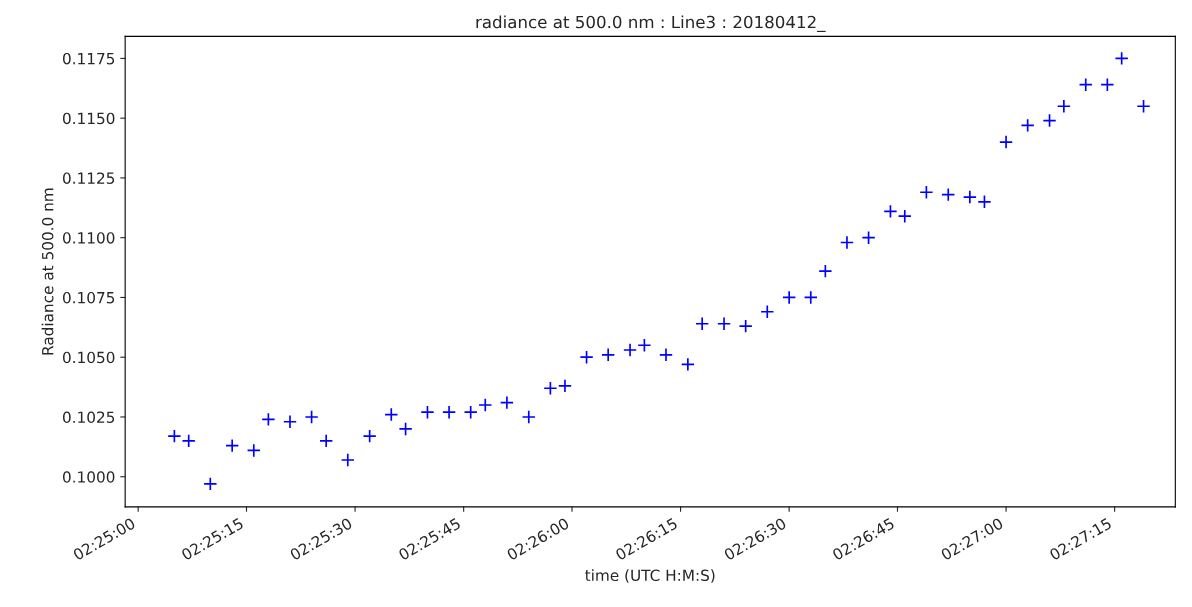  What do you see at coordinates (47, 271) in the screenshot?
I see `y-axis-title: Radiance at 500.0 nm` at bounding box center [47, 271].